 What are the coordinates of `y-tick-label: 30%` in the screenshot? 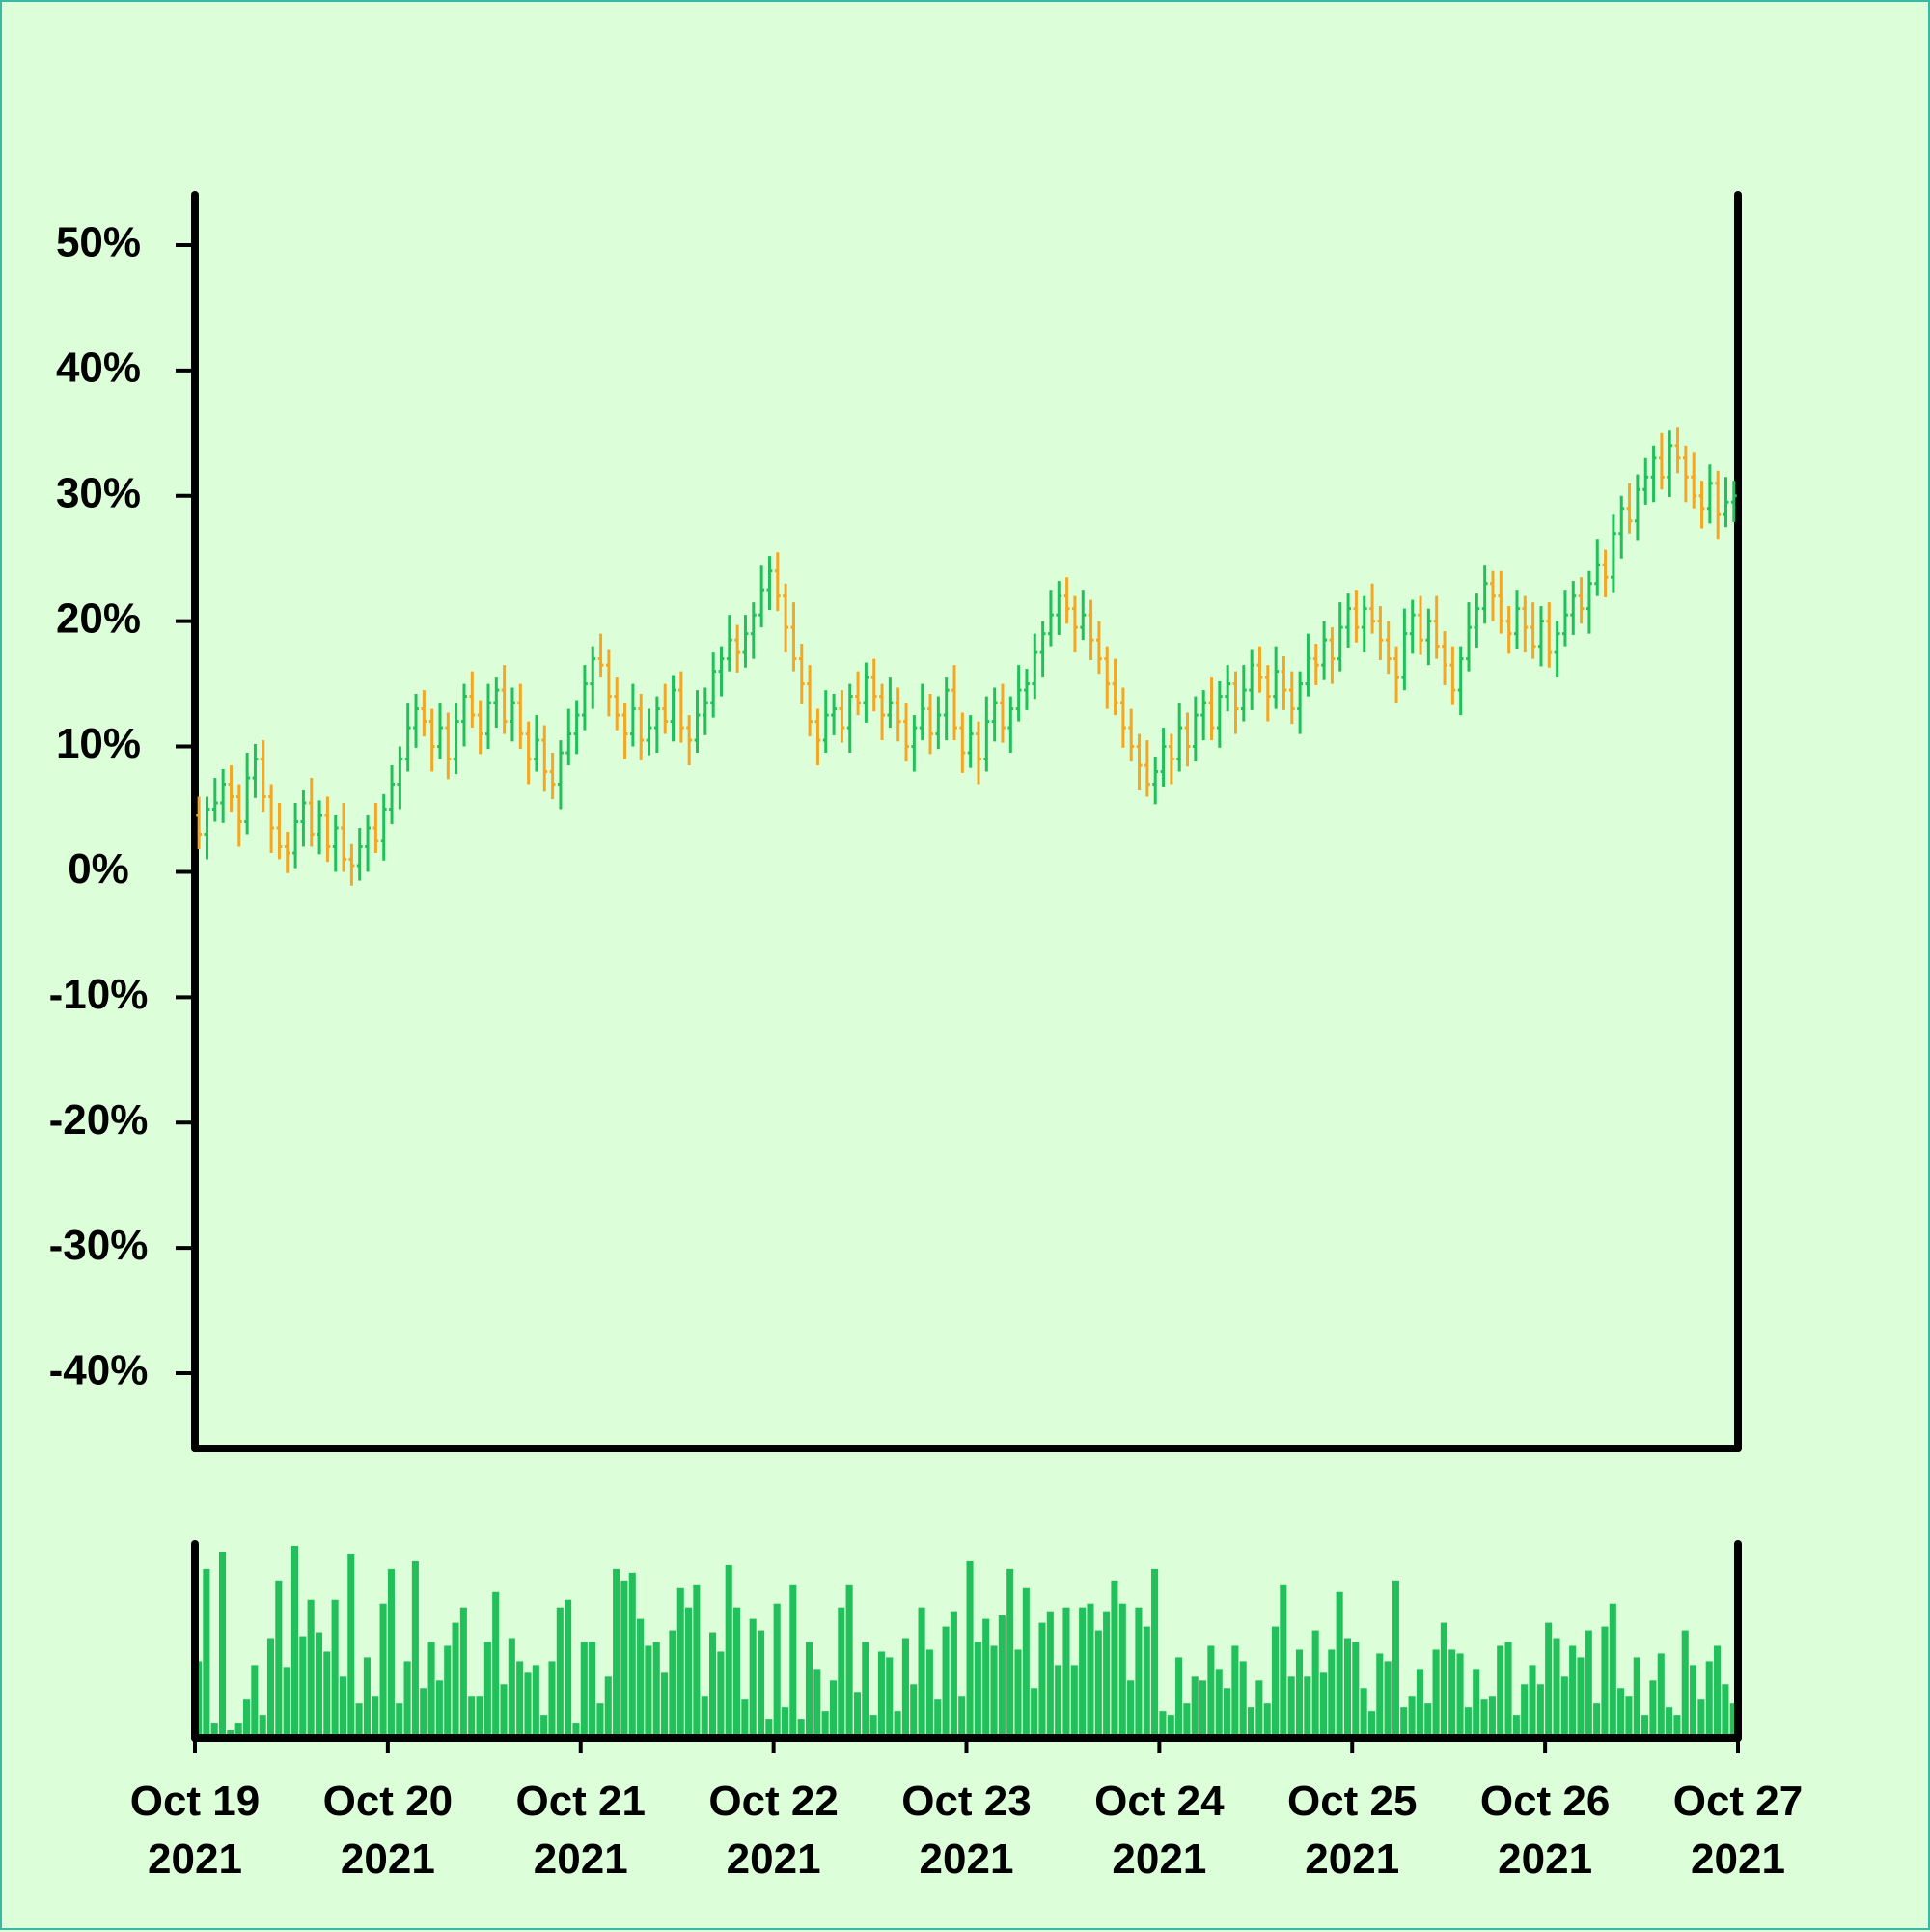 It's located at (98, 492).